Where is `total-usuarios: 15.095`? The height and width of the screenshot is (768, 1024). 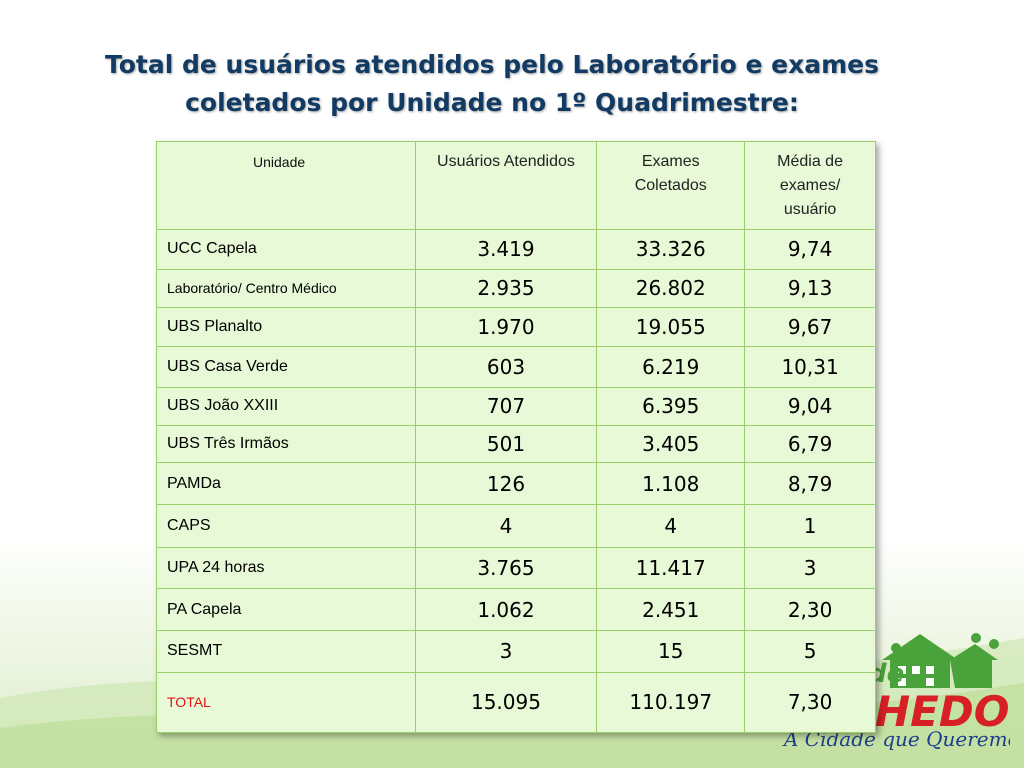
total-usuarios: 15.095 is located at coordinates (506, 702).